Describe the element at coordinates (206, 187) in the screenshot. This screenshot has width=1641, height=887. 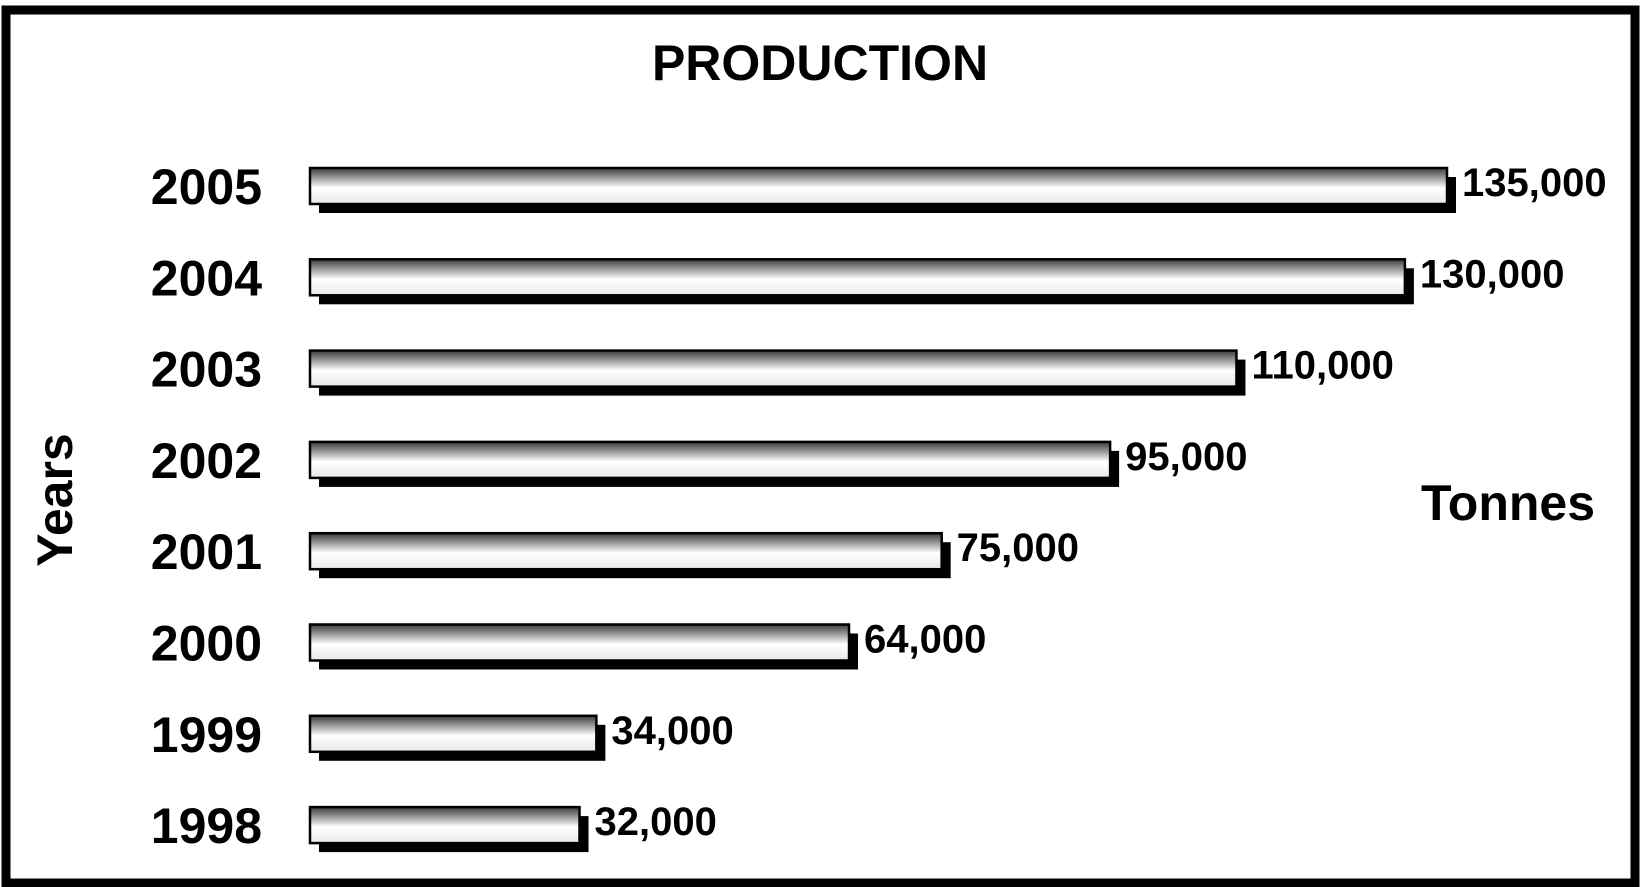
I see `y-tick-label: 2005` at that location.